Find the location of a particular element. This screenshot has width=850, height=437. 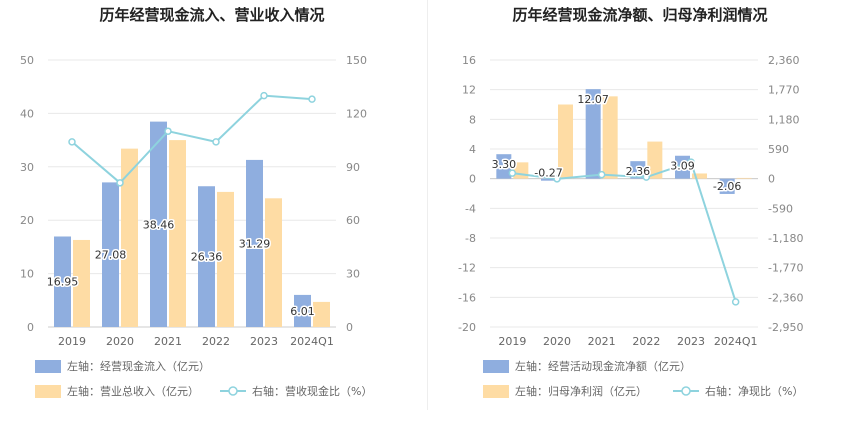

bar-value-label: 31.29 is located at coordinates (255, 243).